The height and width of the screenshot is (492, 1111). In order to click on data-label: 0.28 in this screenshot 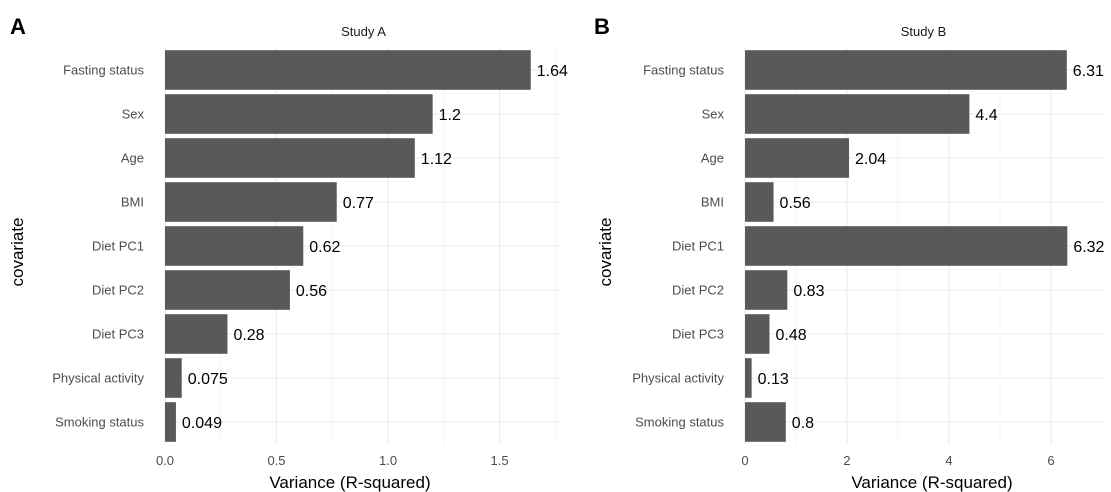, I will do `click(248, 335)`.